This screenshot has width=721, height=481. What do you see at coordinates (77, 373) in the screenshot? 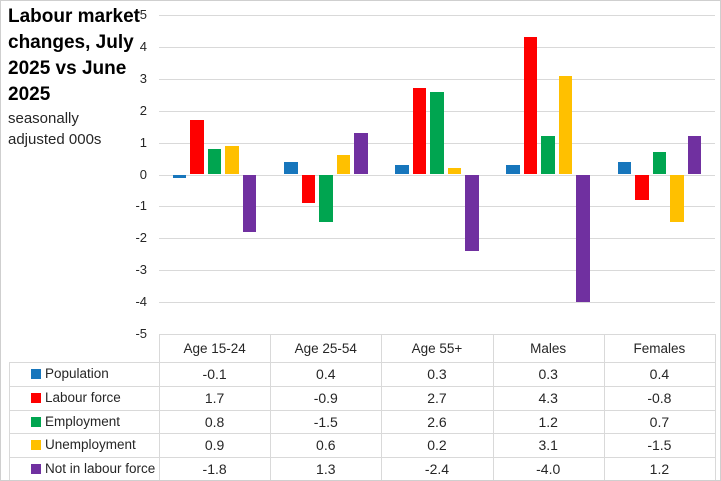
I see `series-label-population: Population` at bounding box center [77, 373].